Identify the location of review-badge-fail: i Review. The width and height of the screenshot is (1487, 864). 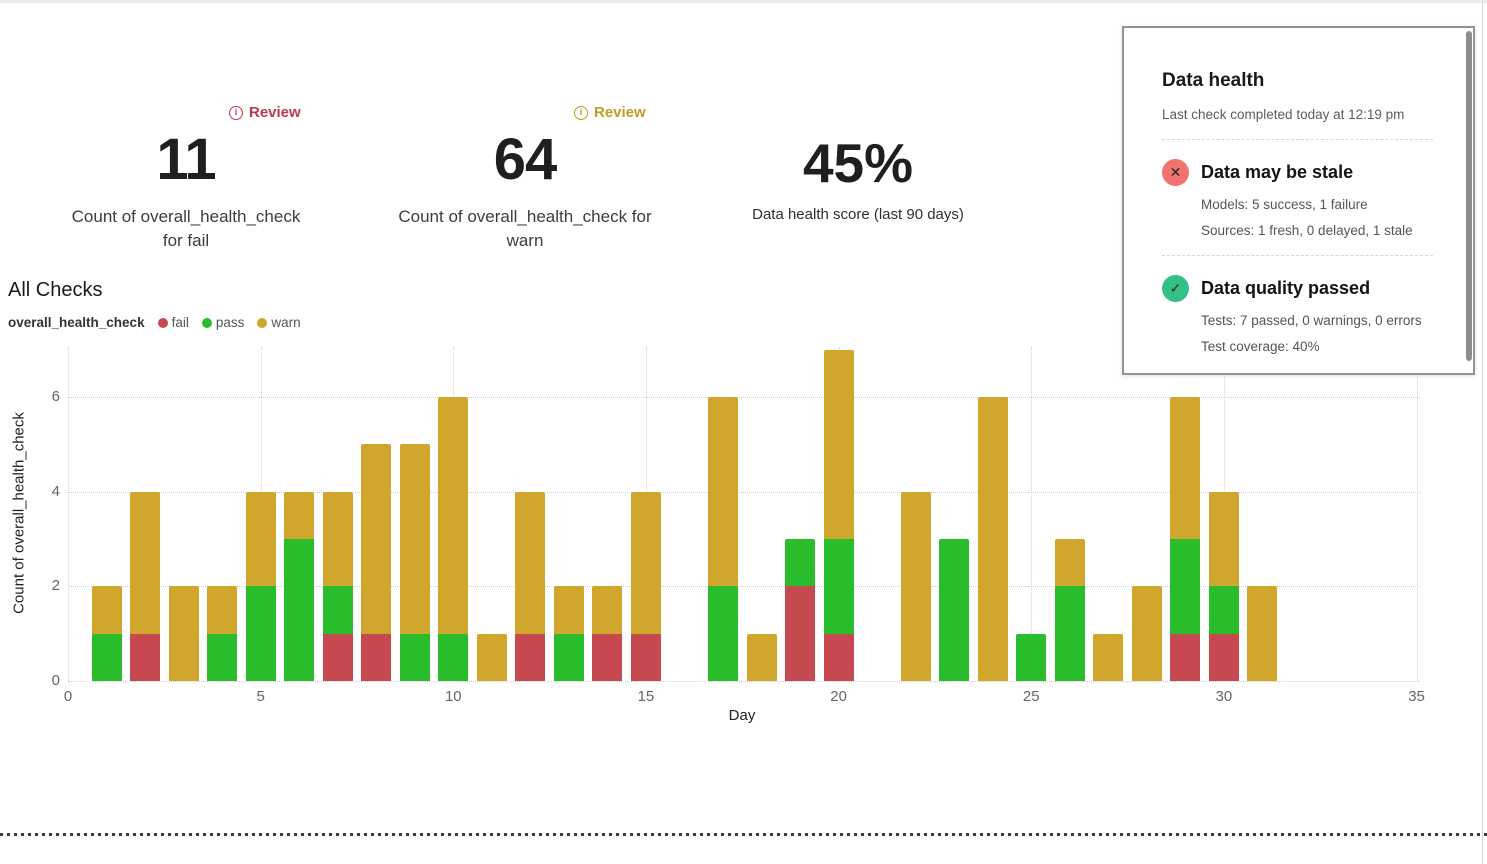
(265, 111).